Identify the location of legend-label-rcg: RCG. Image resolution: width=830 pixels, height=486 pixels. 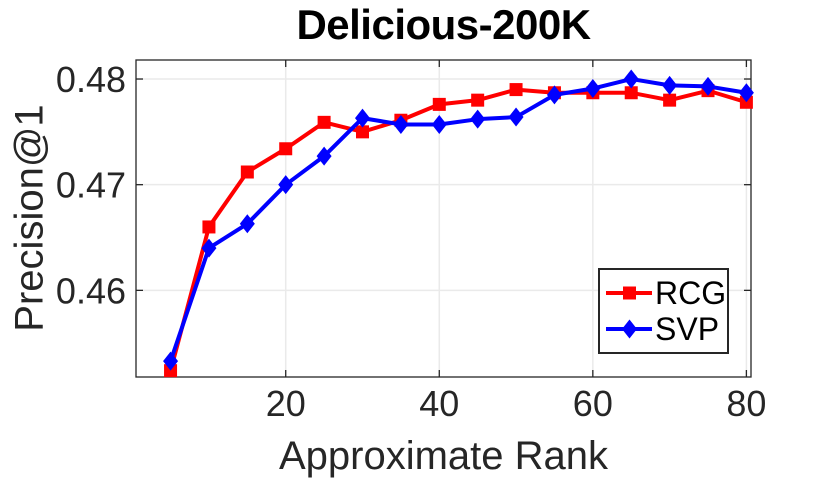
(691, 292).